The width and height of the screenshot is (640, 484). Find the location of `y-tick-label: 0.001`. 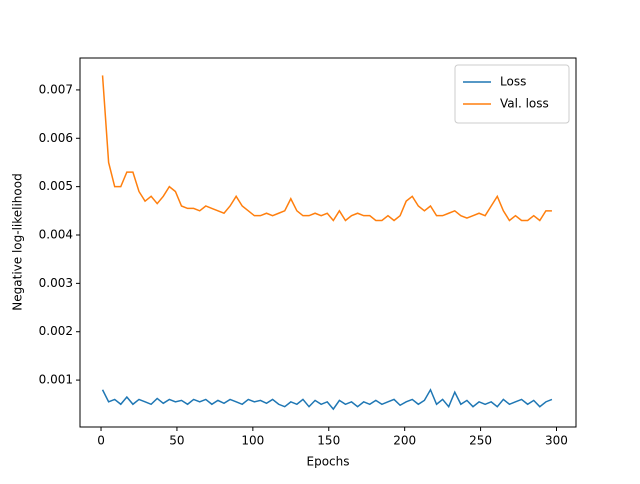

y-tick-label: 0.001 is located at coordinates (56, 380).